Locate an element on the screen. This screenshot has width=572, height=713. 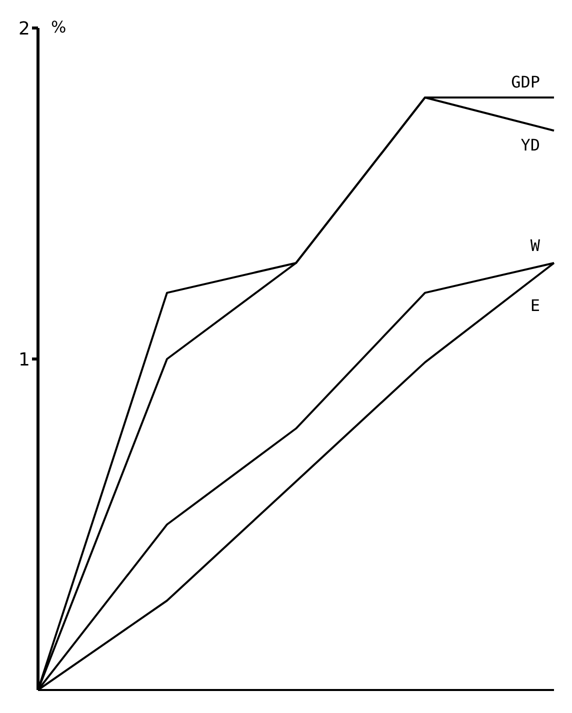
series-label: YD is located at coordinates (530, 145).